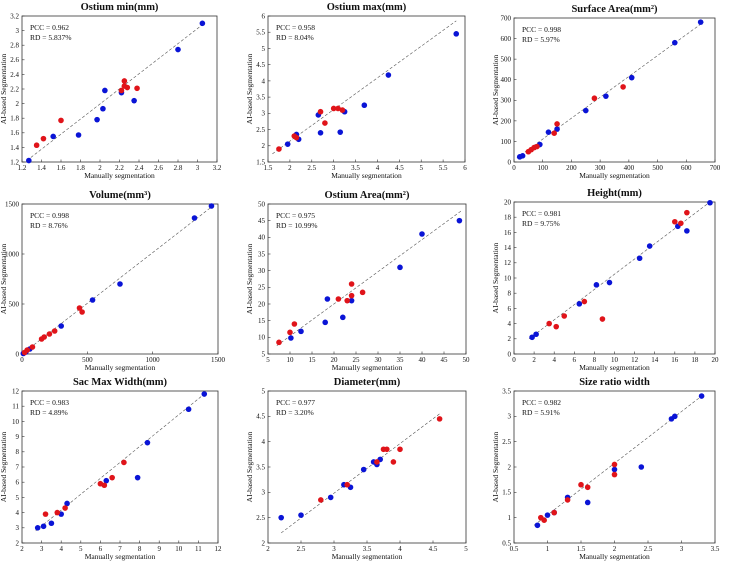 The image size is (730, 561). What do you see at coordinates (14, 16) in the screenshot?
I see `y-tick-label: 3.2` at bounding box center [14, 16].